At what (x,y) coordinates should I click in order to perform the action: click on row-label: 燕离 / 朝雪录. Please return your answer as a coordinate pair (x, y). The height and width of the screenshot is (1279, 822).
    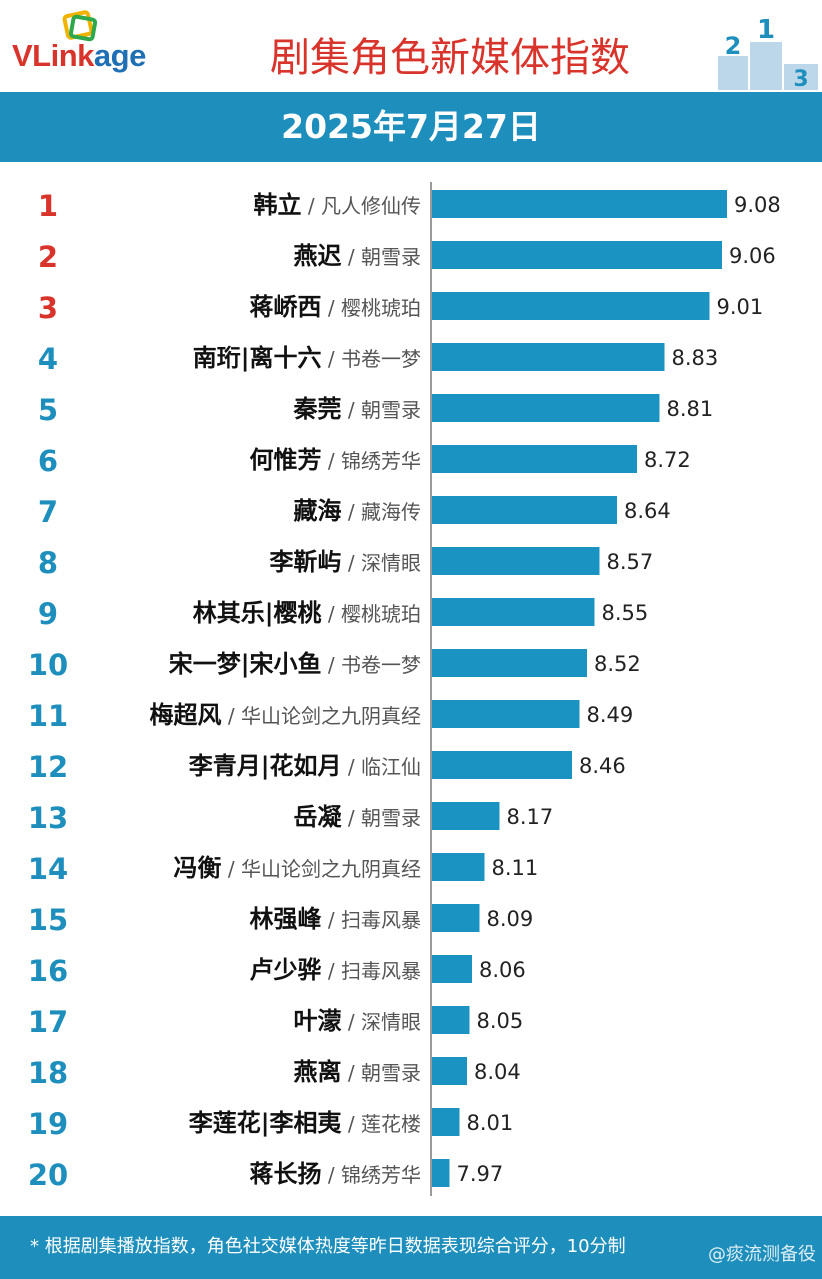
    Looking at the image, I should click on (357, 1072).